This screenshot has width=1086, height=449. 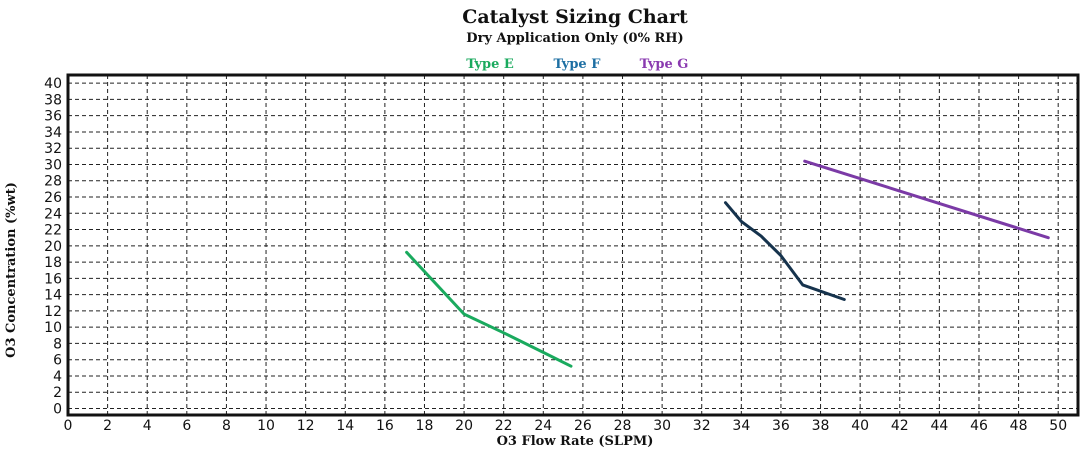 What do you see at coordinates (53, 263) in the screenshot?
I see `y-tick-label: 18` at bounding box center [53, 263].